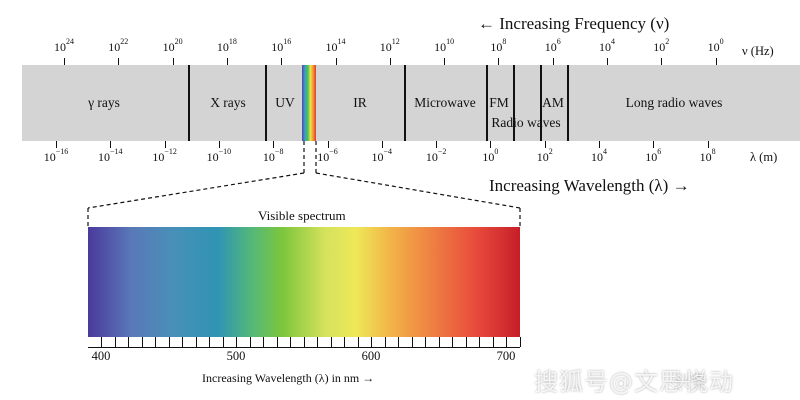  What do you see at coordinates (288, 378) in the screenshot?
I see `visible-axis-label: Increasing Wavelength (λ) in nm →` at bounding box center [288, 378].